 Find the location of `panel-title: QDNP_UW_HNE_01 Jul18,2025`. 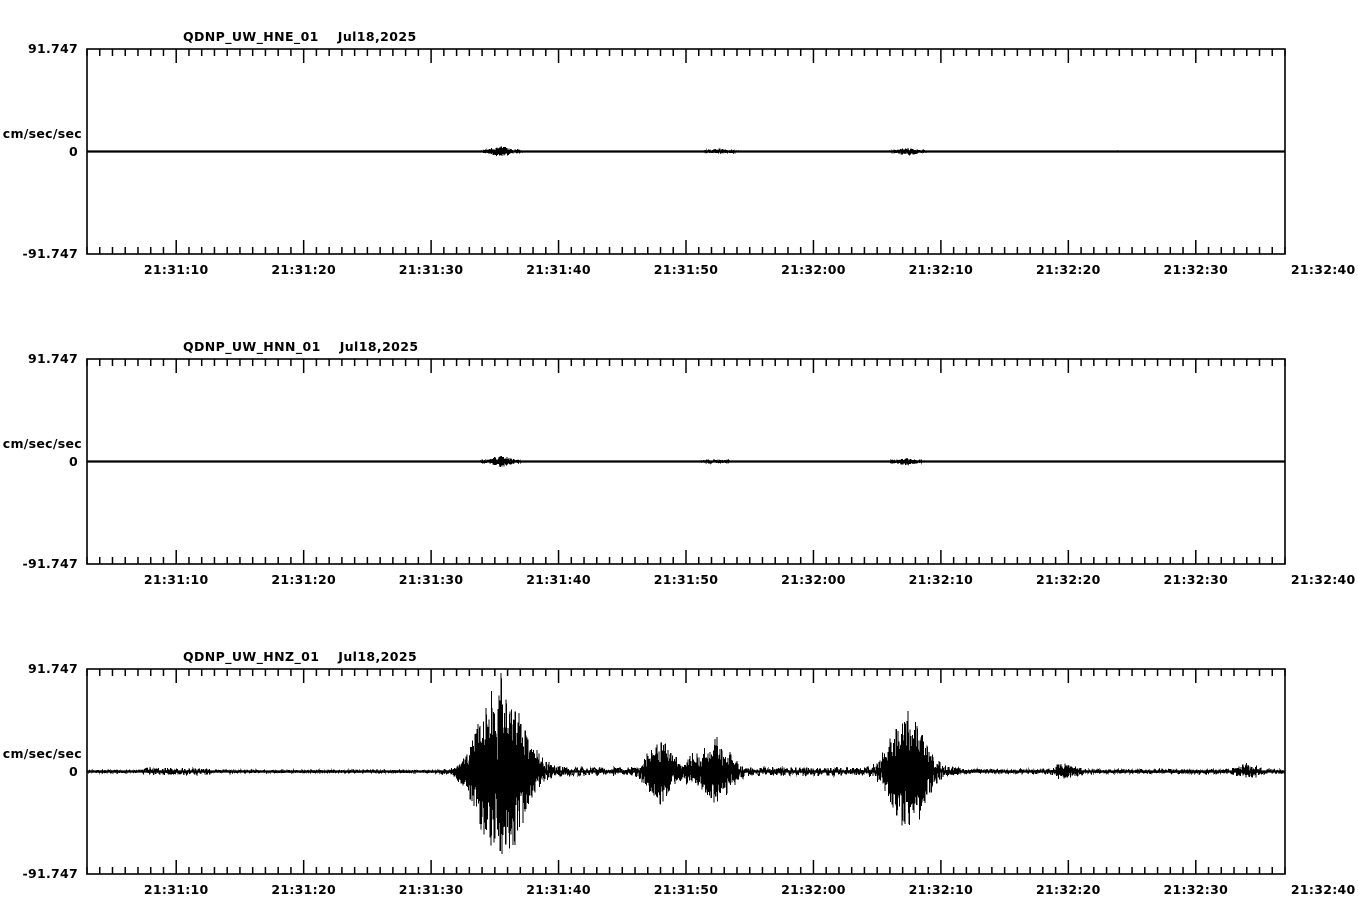

panel-title: QDNP_UW_HNE_01 Jul18,2025 is located at coordinates (300, 36).